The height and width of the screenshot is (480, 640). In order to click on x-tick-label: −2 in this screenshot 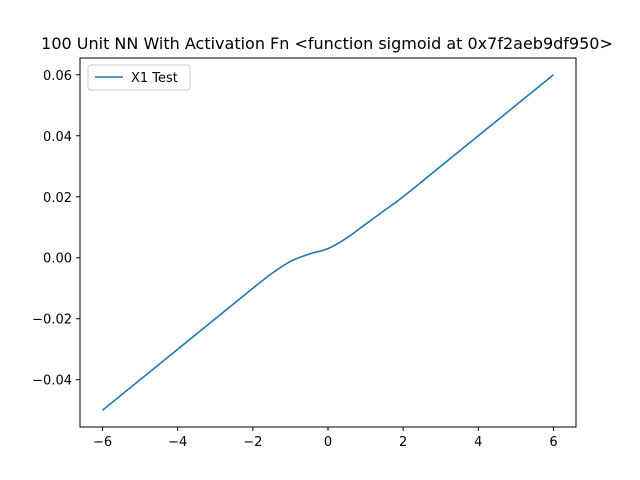, I will do `click(252, 442)`.